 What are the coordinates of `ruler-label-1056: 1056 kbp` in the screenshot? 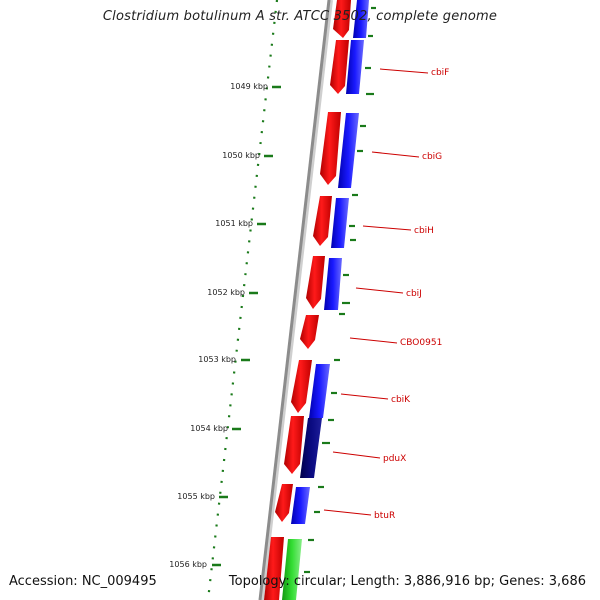 It's located at (188, 564).